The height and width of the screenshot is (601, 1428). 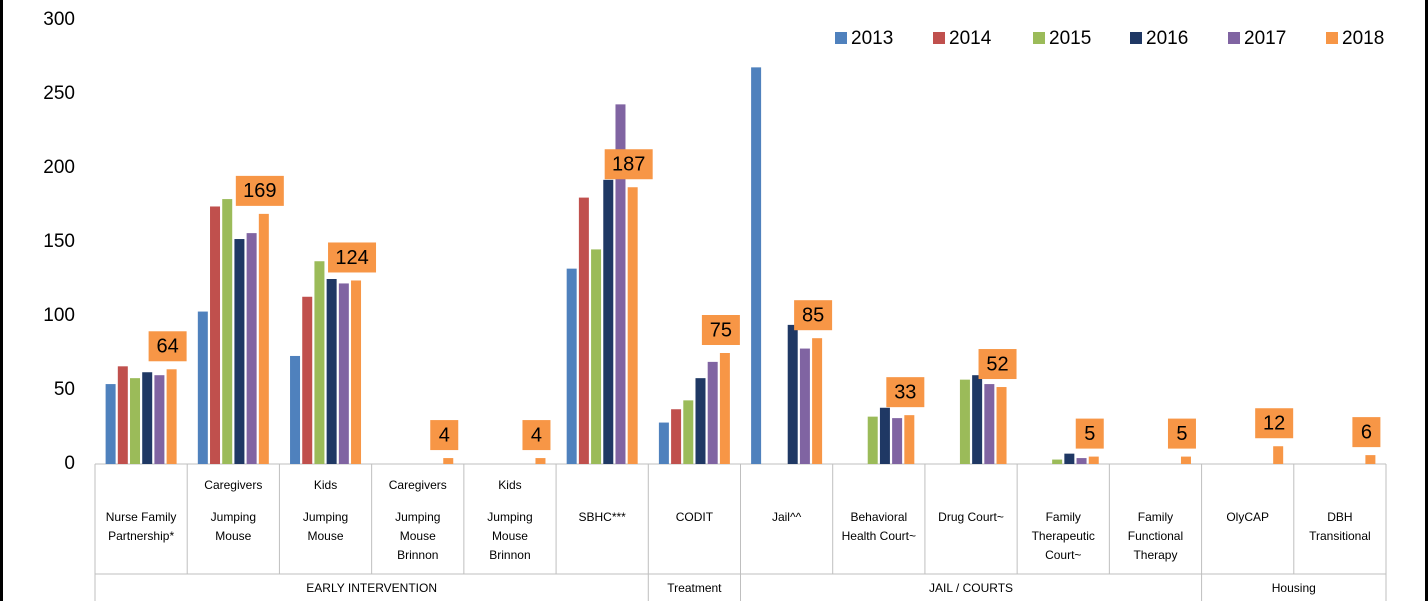 What do you see at coordinates (997, 364) in the screenshot?
I see `data-label: 52` at bounding box center [997, 364].